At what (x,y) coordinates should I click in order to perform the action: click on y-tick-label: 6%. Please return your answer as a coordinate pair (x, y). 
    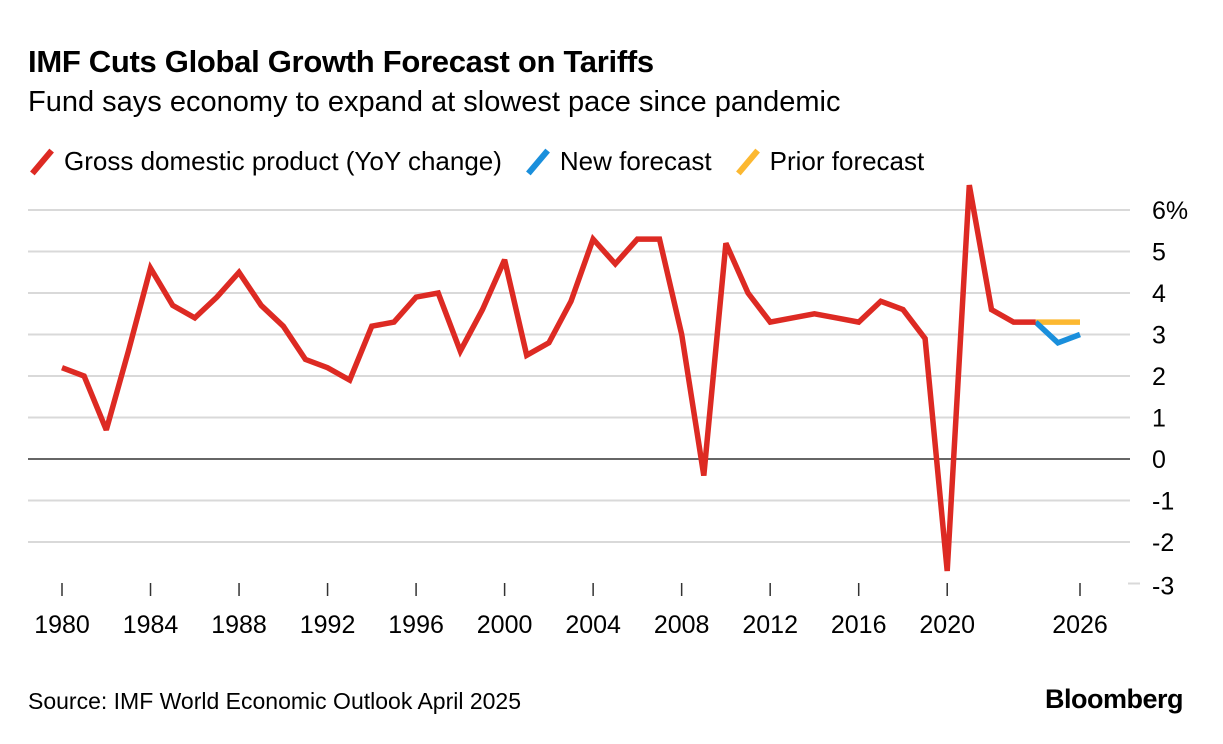
    Looking at the image, I should click on (1170, 211).